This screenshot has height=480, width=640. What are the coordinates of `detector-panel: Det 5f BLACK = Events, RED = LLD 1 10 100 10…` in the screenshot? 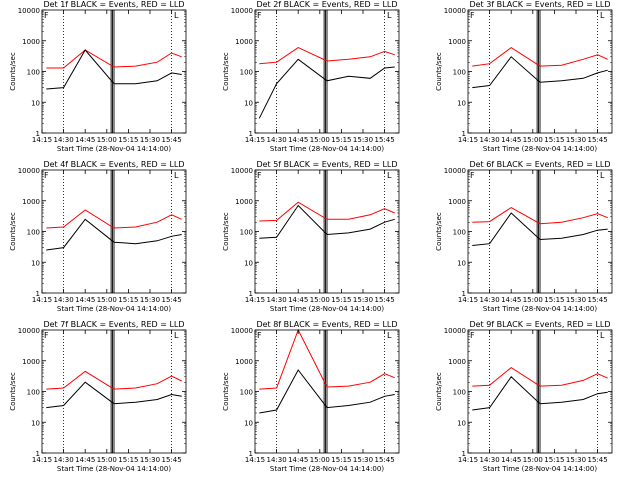 It's located at (311, 236).